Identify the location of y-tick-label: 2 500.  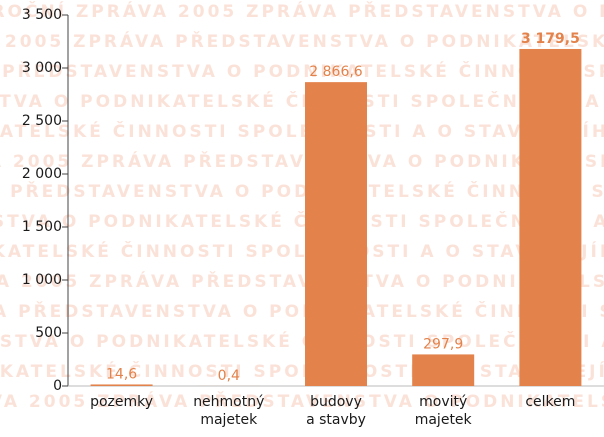
(42, 121).